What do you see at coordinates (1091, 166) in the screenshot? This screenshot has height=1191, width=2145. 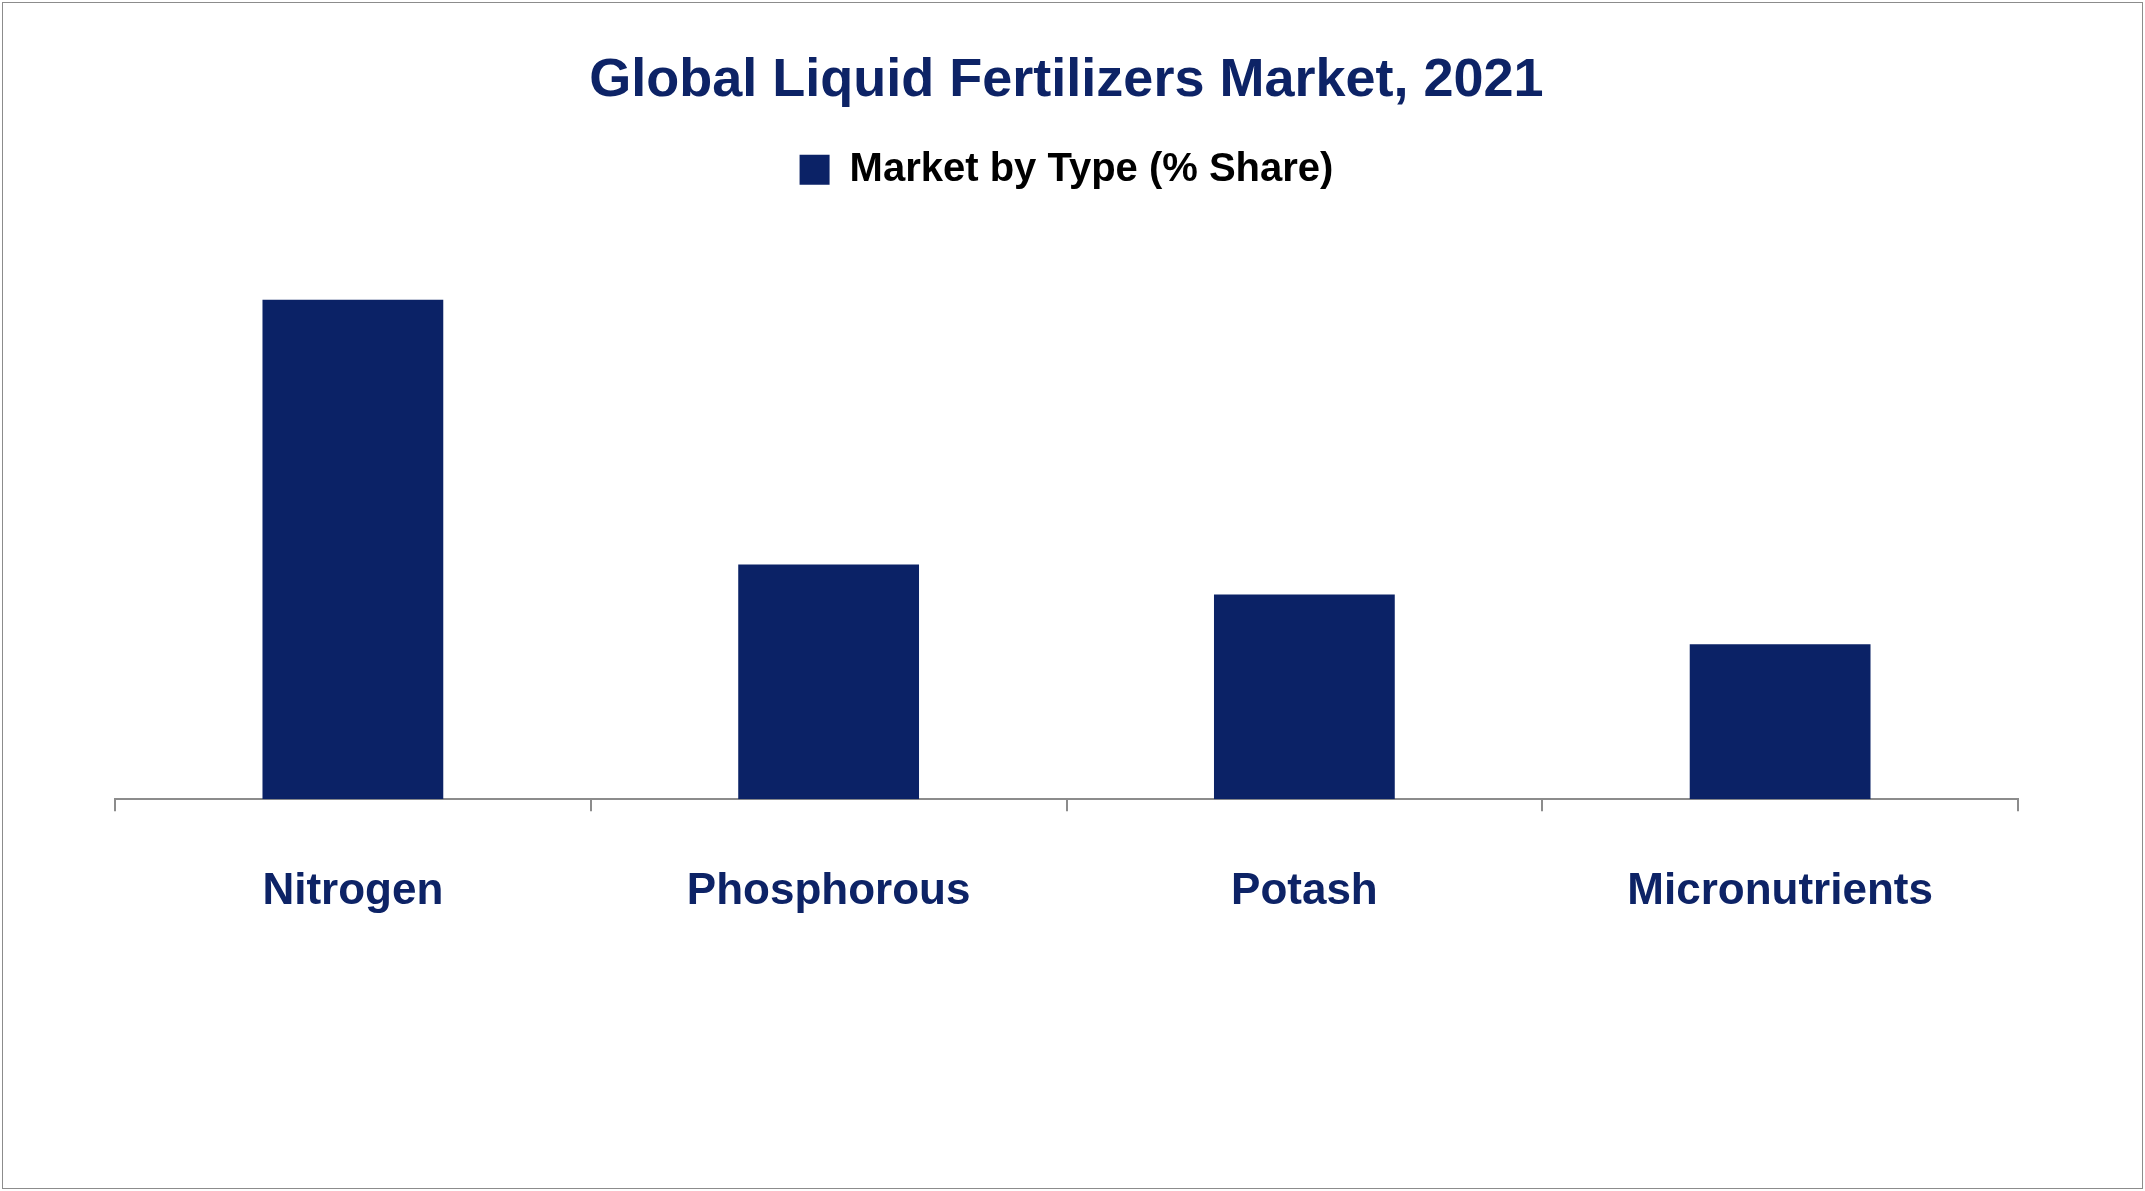 I see `legend-label: Market by Type (% Share)` at bounding box center [1091, 166].